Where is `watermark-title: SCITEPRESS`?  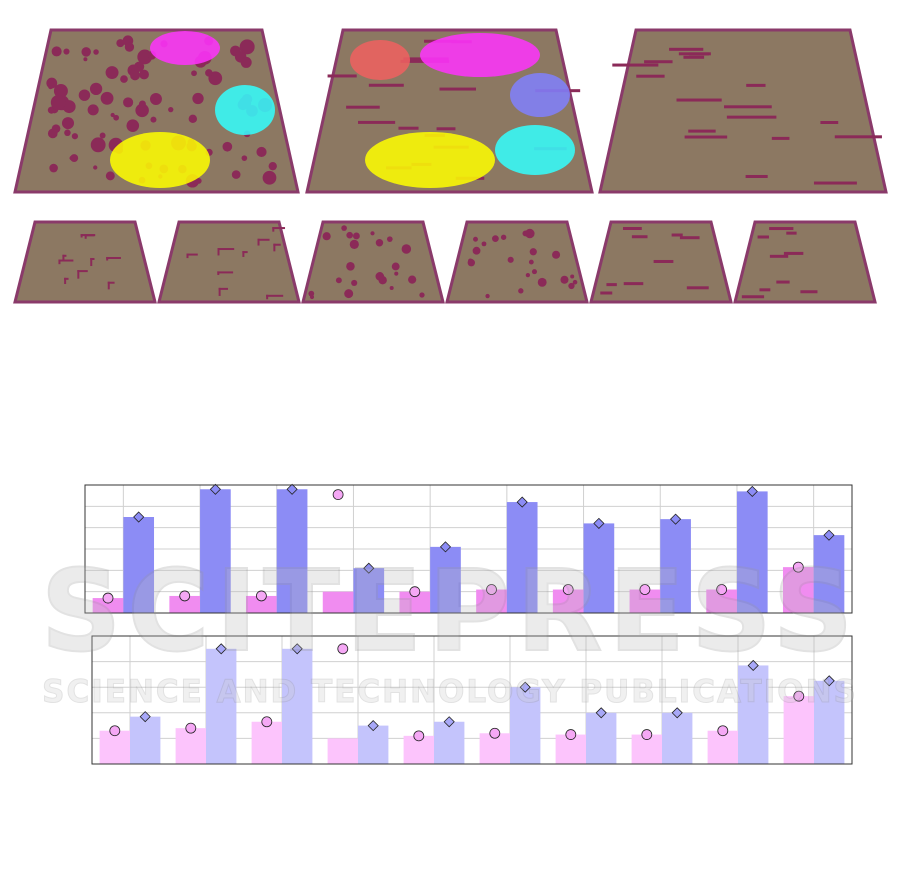 watermark-title: SCITEPRESS is located at coordinates (450, 612).